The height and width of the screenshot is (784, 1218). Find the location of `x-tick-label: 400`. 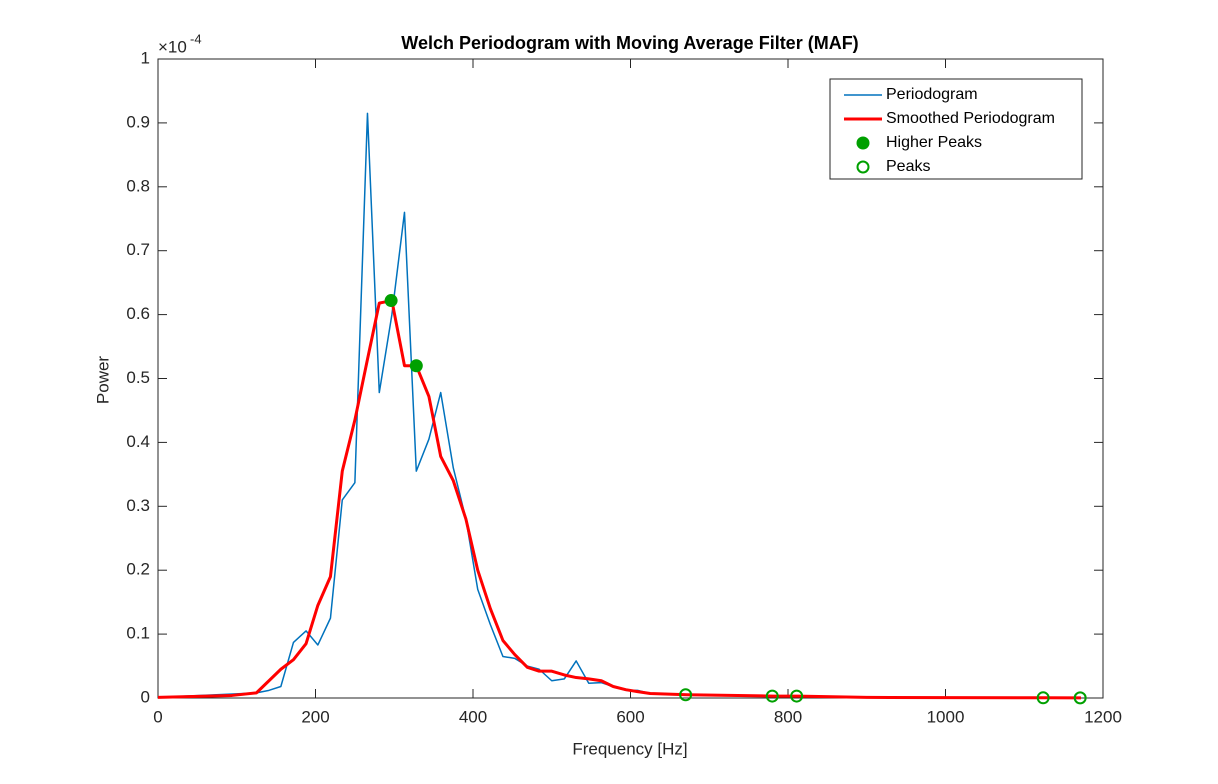

x-tick-label: 400 is located at coordinates (473, 716).